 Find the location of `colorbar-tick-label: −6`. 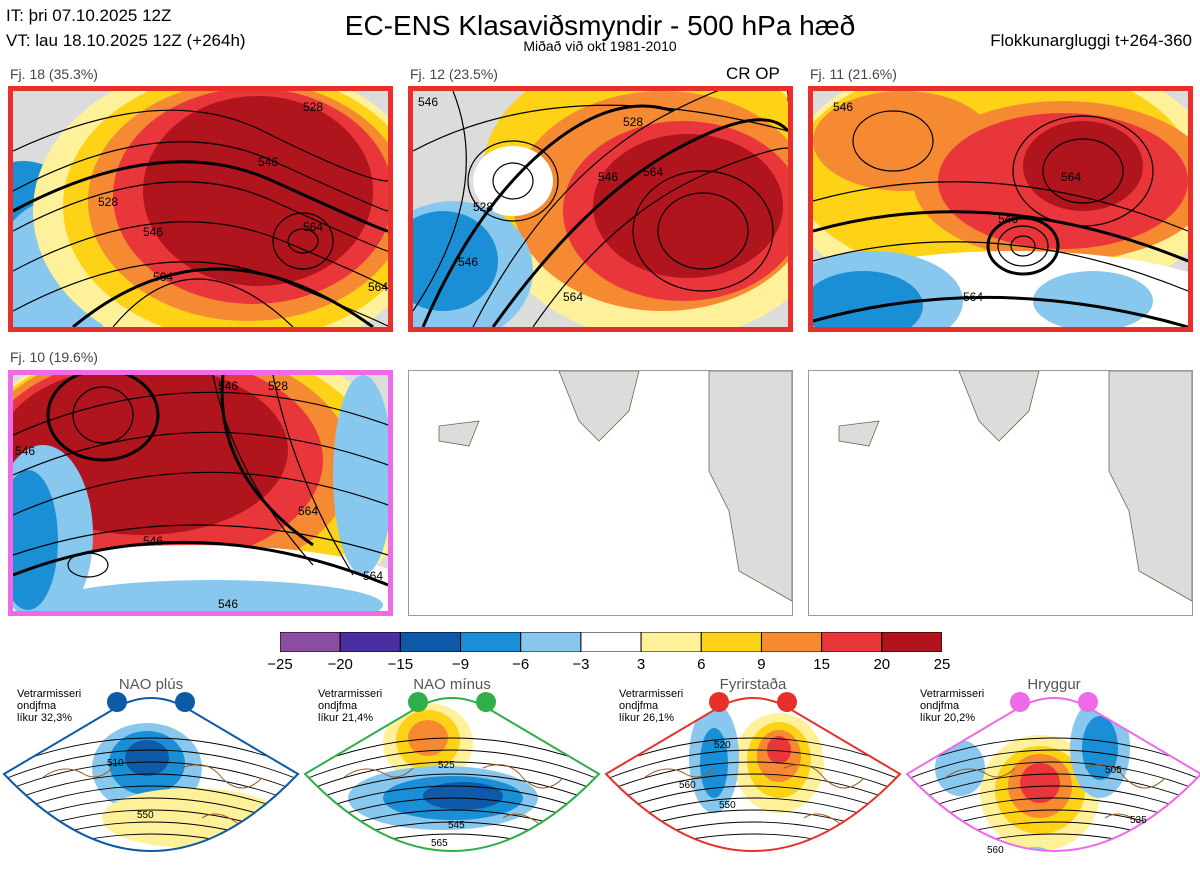

colorbar-tick-label: −6 is located at coordinates (521, 664).